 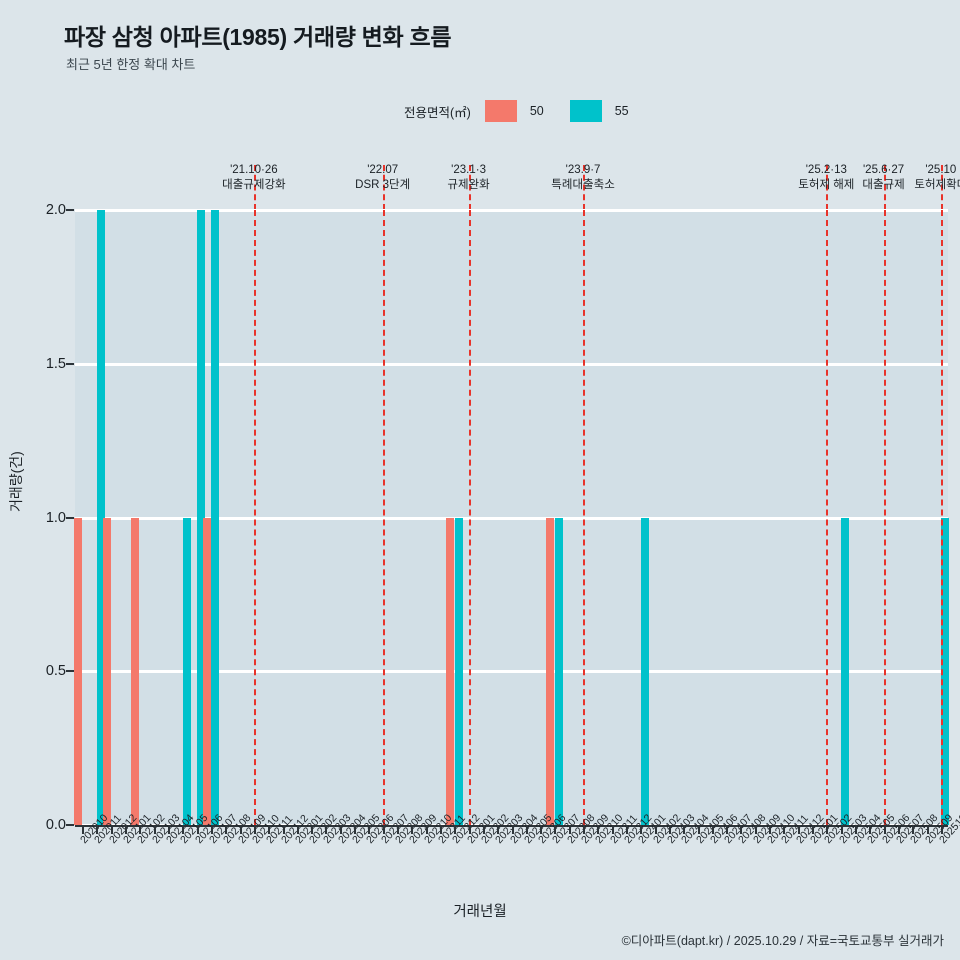 I want to click on event-date: '25.6·27, so click(x=883, y=170).